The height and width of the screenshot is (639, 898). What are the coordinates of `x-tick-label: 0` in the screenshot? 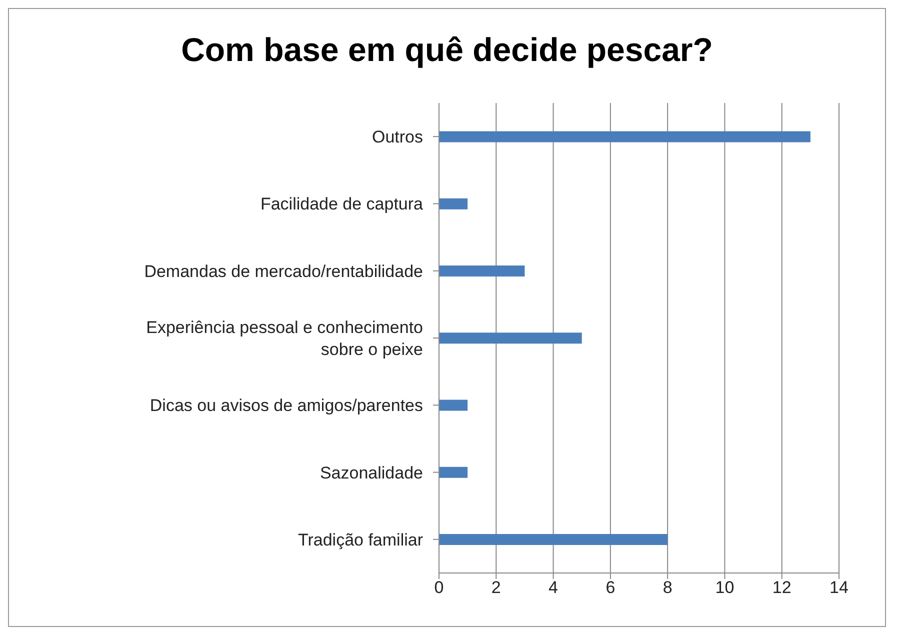 It's located at (439, 588).